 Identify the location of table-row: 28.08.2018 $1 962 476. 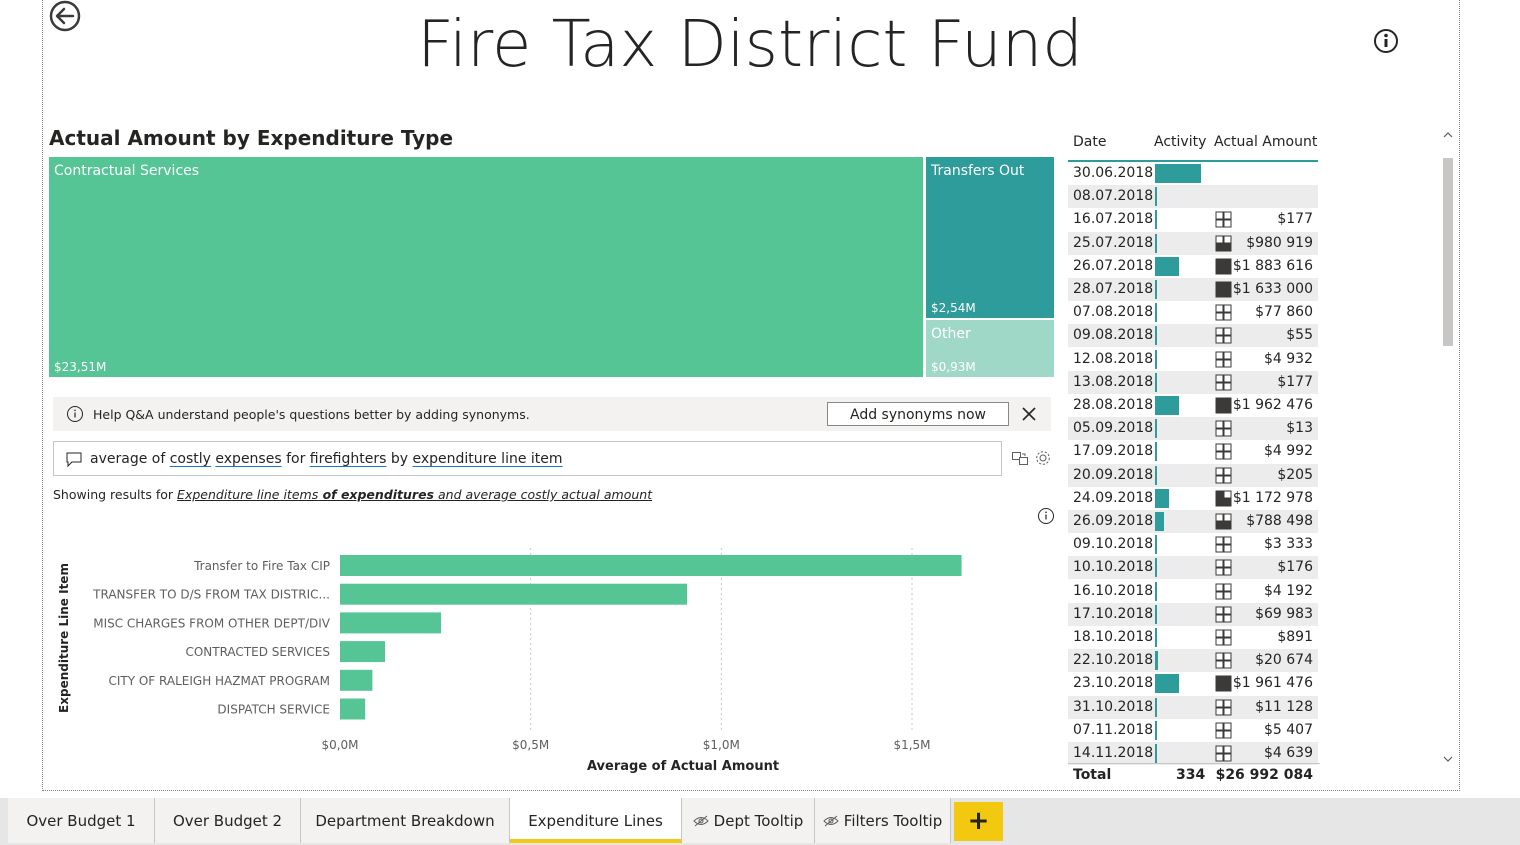
(1193, 405).